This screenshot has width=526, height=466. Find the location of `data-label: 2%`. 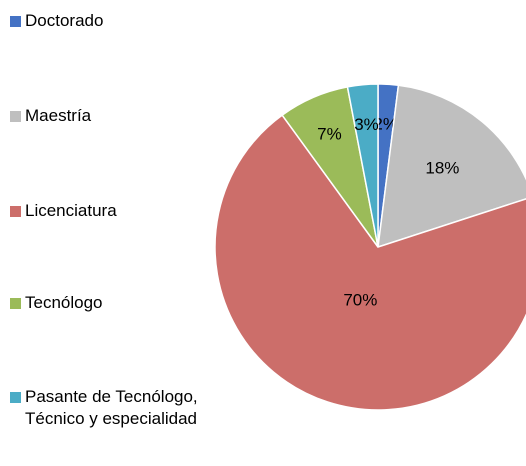

data-label: 2% is located at coordinates (385, 123).